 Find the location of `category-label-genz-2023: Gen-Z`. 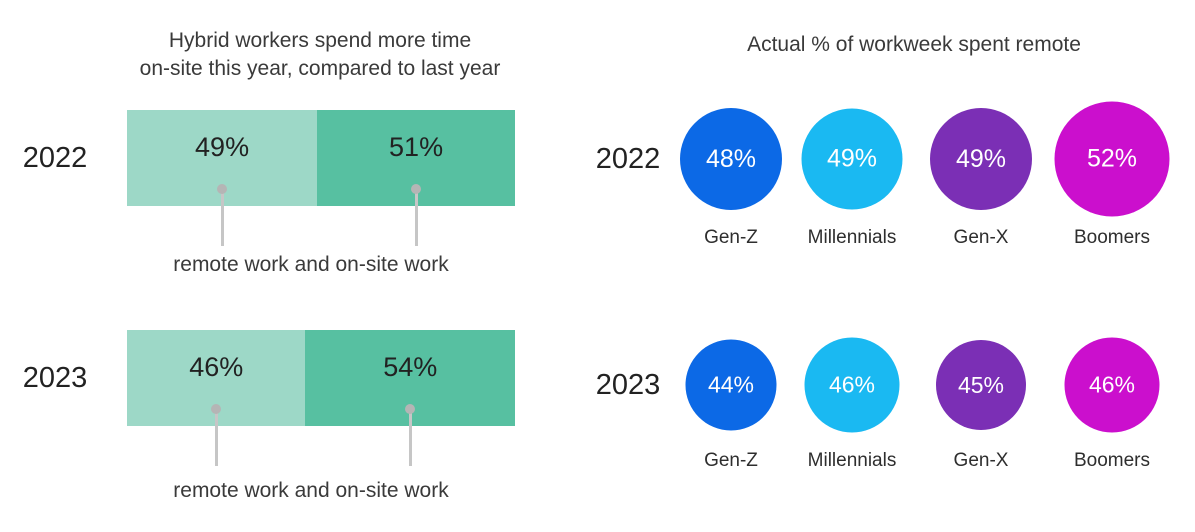

category-label-genz-2023: Gen-Z is located at coordinates (731, 460).